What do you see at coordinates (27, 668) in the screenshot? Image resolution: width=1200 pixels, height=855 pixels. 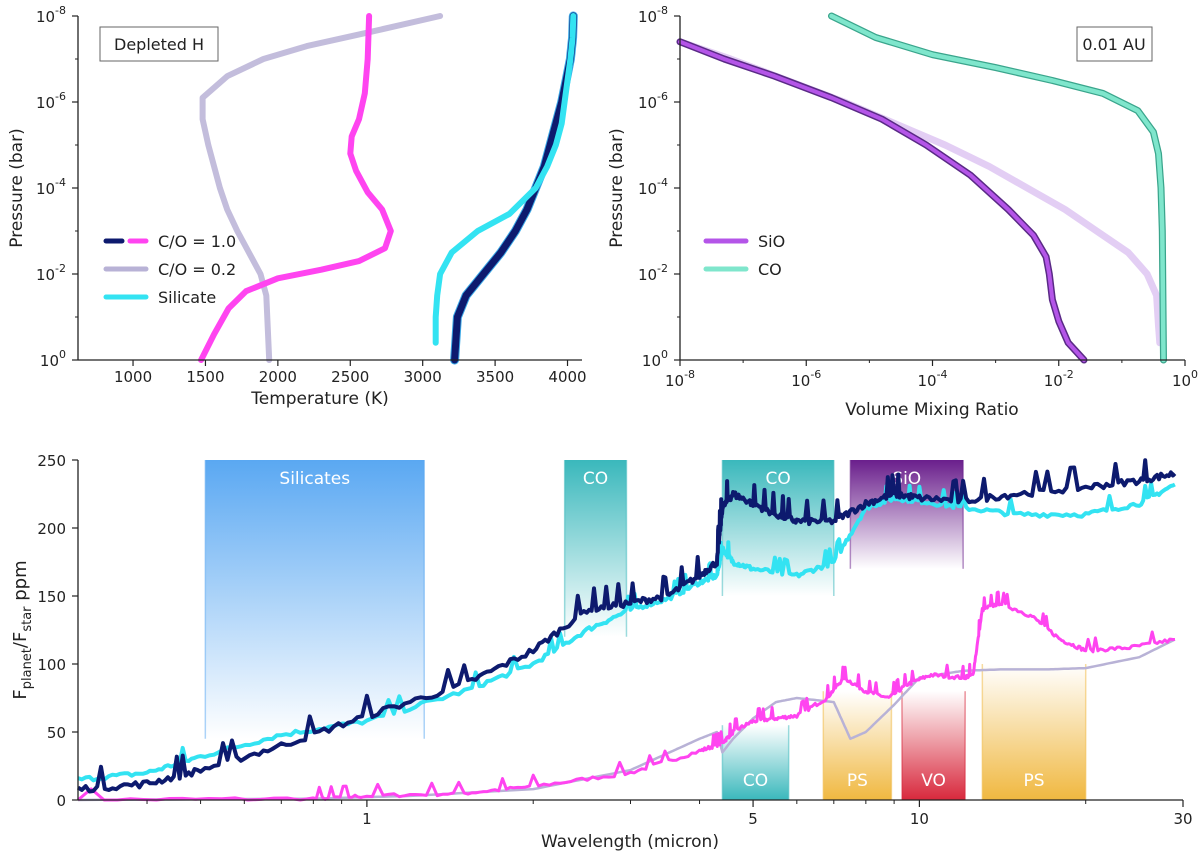 I see `ylabel-sub-planet: planet` at bounding box center [27, 668].